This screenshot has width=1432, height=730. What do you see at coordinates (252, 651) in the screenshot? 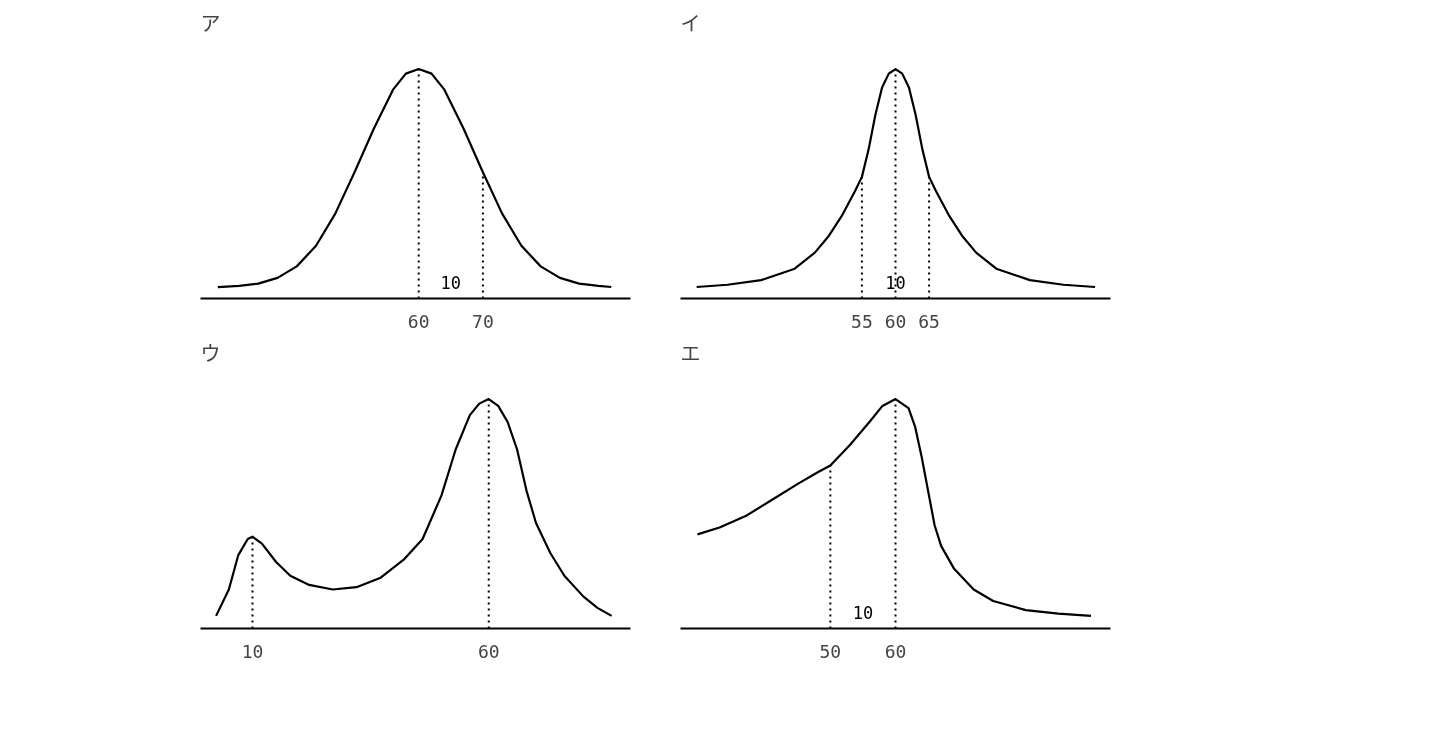
I see `x-tick-label: 10` at bounding box center [252, 651].